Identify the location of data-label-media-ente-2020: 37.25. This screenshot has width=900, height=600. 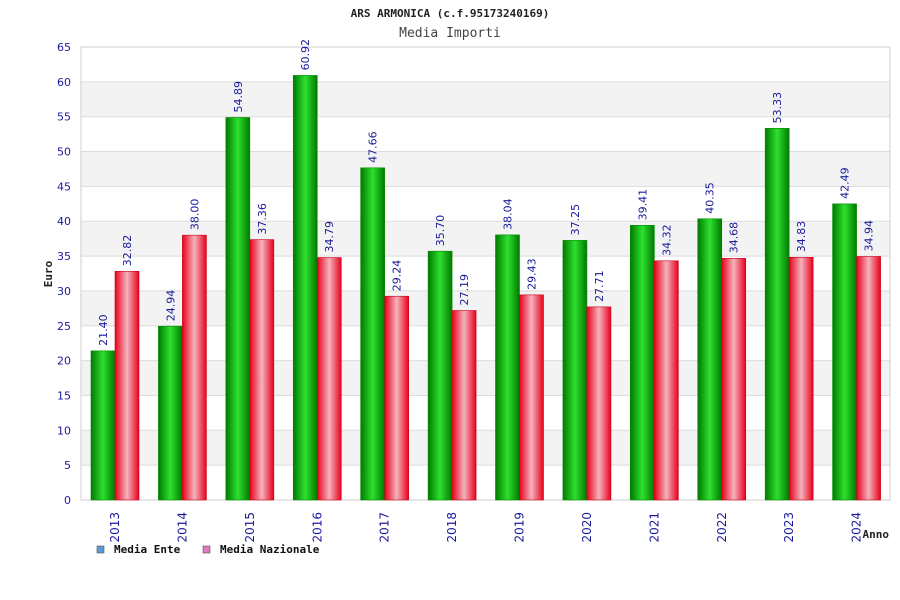
(575, 220).